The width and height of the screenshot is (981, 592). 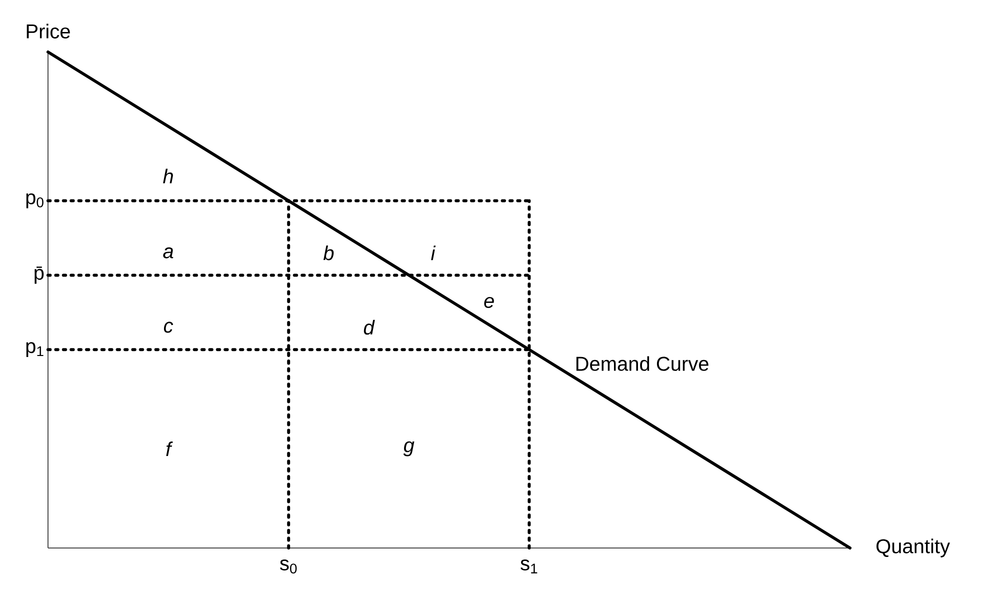 What do you see at coordinates (39, 275) in the screenshot?
I see `ref-line-label: p̄` at bounding box center [39, 275].